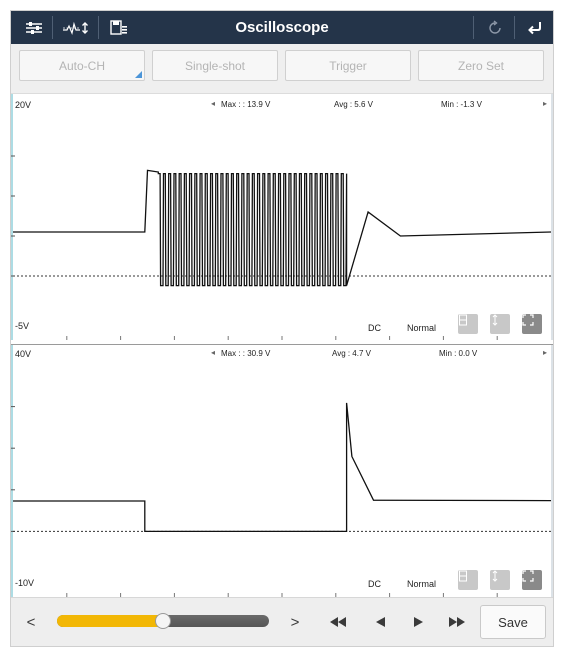 The image size is (564, 655). Describe the element at coordinates (422, 328) in the screenshot. I see `channel-1-mode: Normal` at that location.